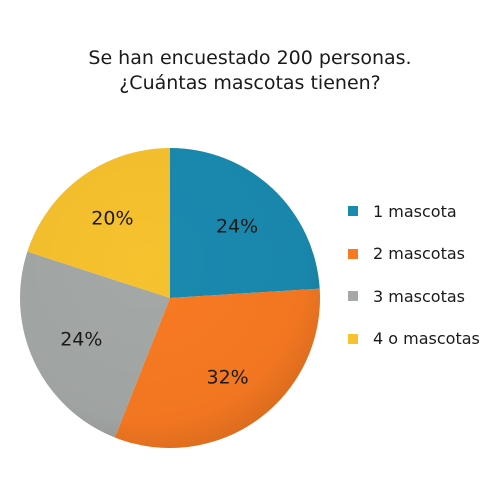 This screenshot has height=500, width=500. I want to click on legend-item-2: 2 mascotas, so click(414, 254).